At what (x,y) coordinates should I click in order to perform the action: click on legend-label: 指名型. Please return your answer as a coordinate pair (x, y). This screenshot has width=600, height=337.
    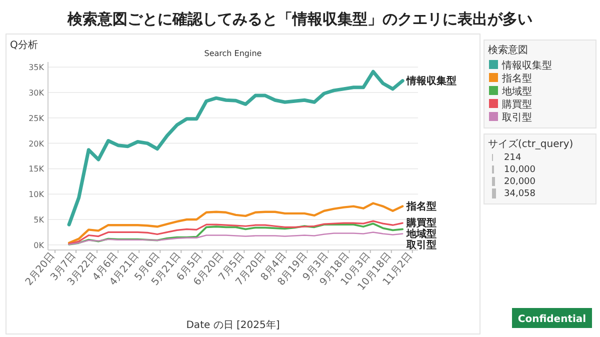
    Looking at the image, I should click on (516, 78).